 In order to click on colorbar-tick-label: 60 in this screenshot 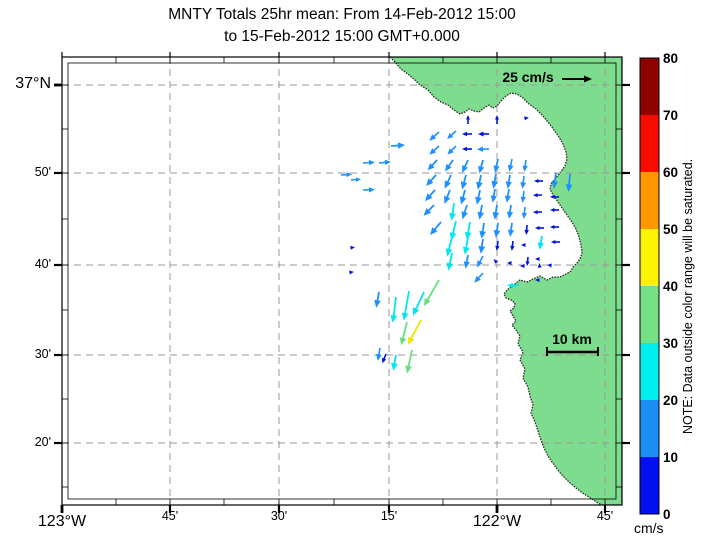, I will do `click(671, 172)`.